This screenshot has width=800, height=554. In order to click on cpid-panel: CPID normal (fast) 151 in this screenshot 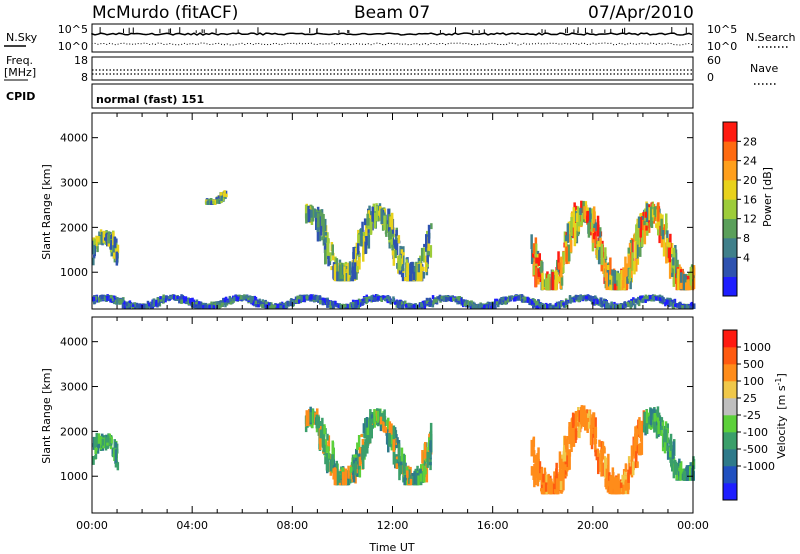, I will do `click(350, 96)`.